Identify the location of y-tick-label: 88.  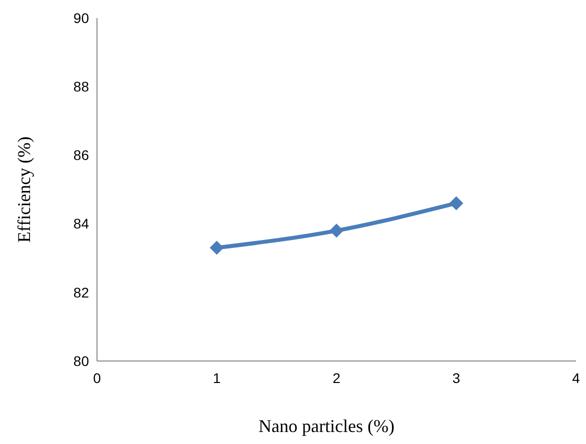
(81, 86).